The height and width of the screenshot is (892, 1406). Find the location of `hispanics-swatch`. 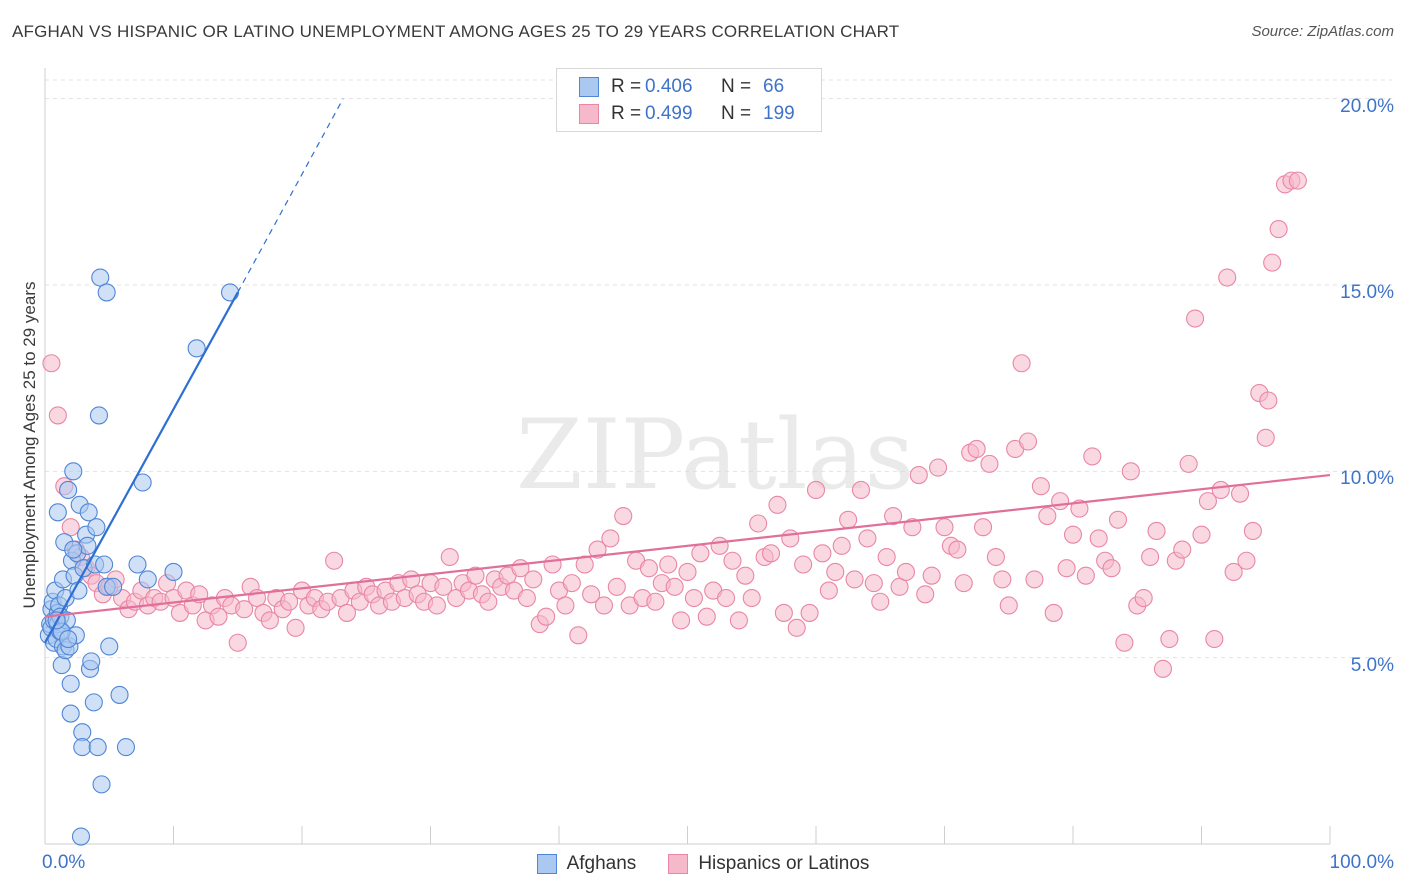

hispanics-swatch is located at coordinates (589, 114).